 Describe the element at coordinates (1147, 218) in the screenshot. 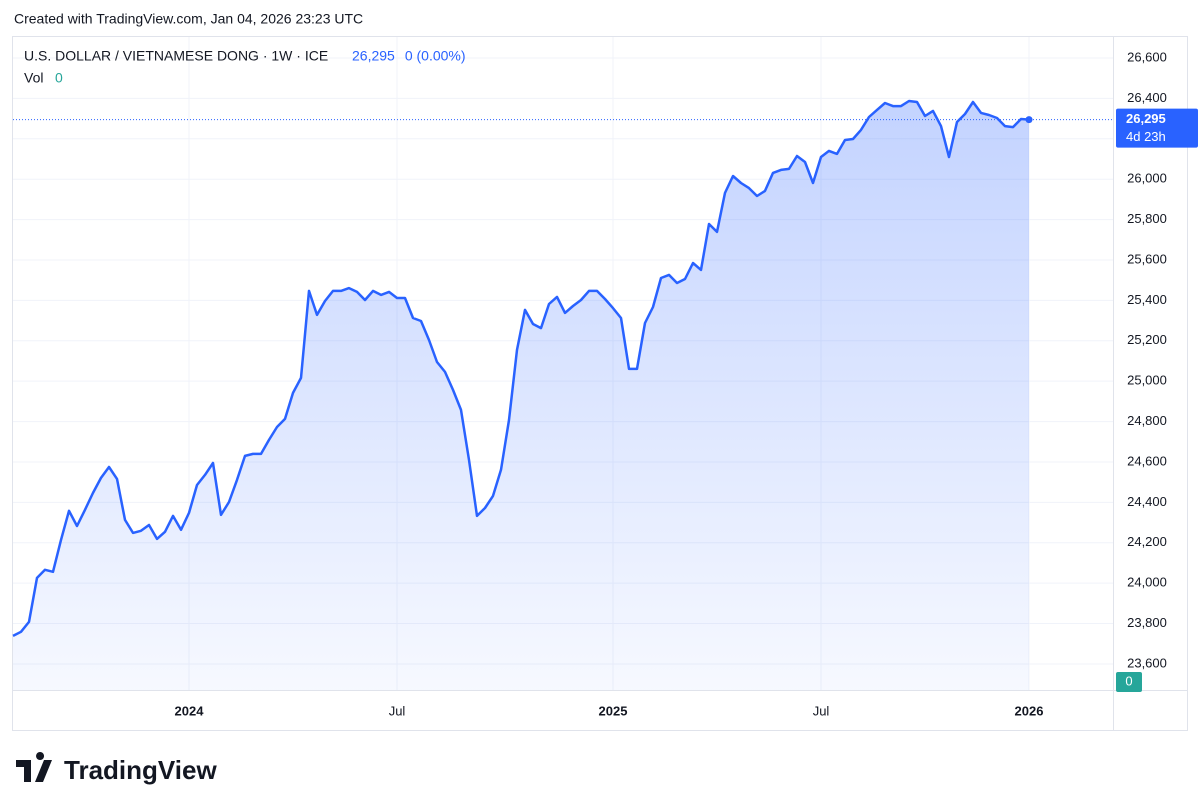

I see `y-tick-label: 25,800` at that location.